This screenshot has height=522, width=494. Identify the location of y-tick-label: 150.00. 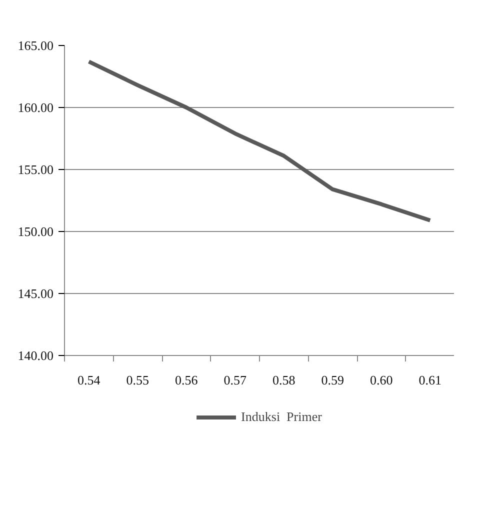
(36, 231).